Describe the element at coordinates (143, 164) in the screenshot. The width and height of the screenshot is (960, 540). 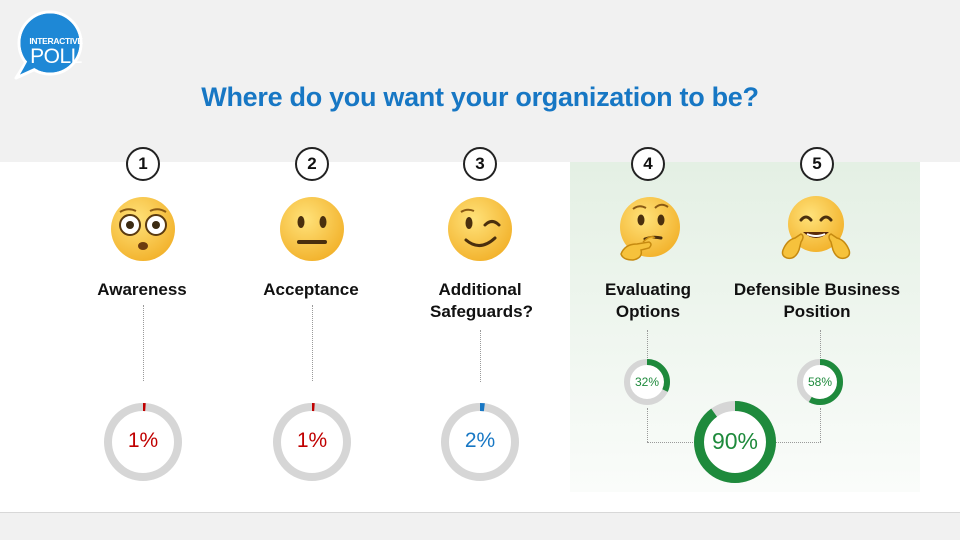
I see `option-number-1: 1` at that location.